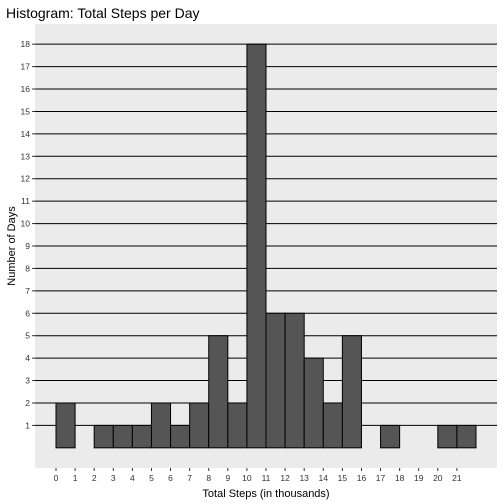 The width and height of the screenshot is (504, 504). Describe the element at coordinates (25, 201) in the screenshot. I see `y-tick-label: 11` at that location.